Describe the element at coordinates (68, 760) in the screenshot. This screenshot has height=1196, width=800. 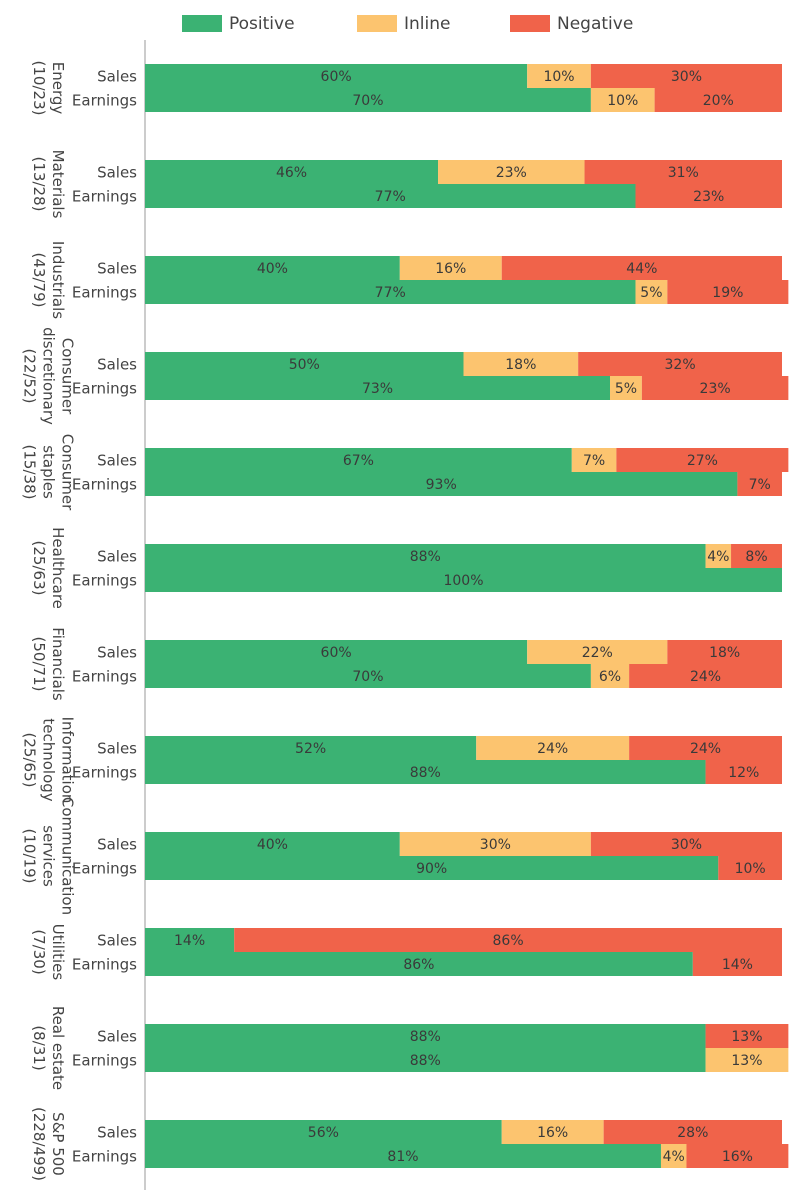
I see `group-label: Information` at that location.